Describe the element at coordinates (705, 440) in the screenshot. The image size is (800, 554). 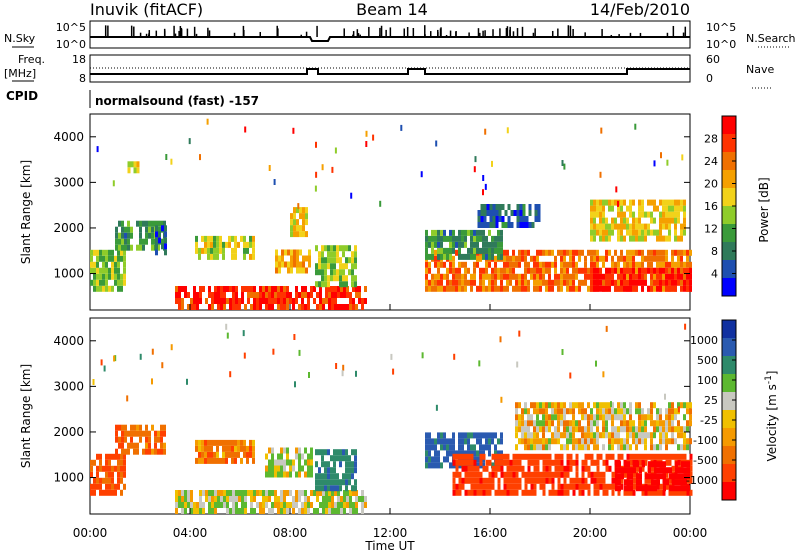
I see `colorbar-tick-label: -100` at that location.